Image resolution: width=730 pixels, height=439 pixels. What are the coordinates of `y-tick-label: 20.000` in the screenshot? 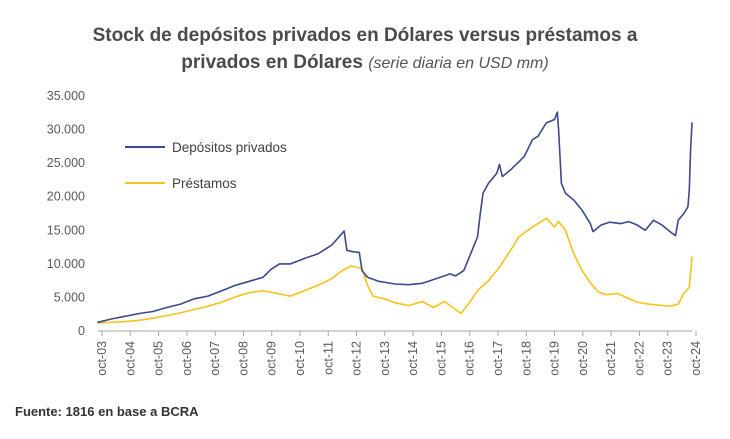 It's located at (66, 197).